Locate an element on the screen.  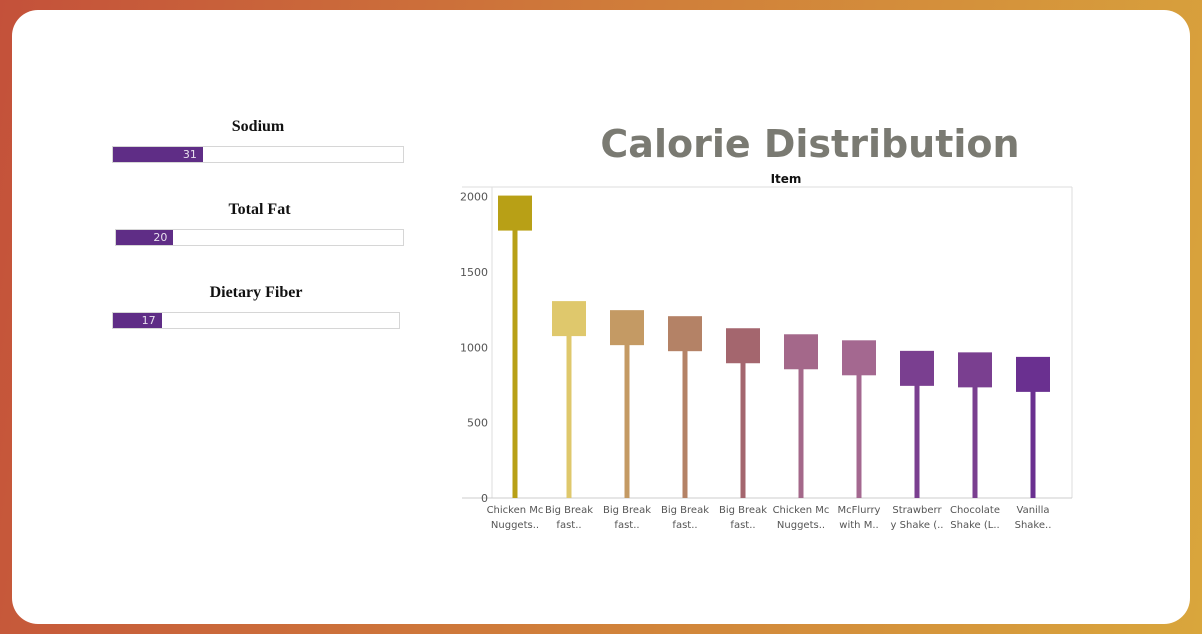
y-tick-label: 1000 is located at coordinates (474, 347).